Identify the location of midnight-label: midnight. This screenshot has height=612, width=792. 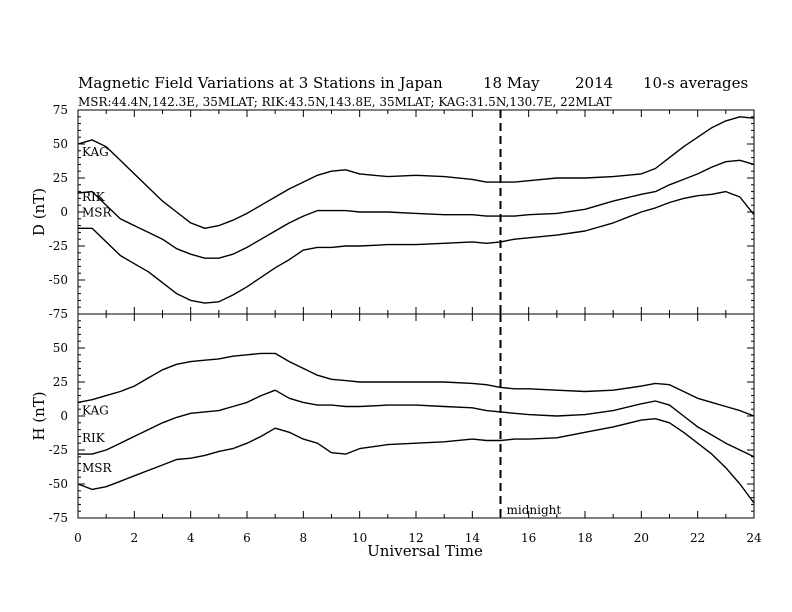
(534, 510).